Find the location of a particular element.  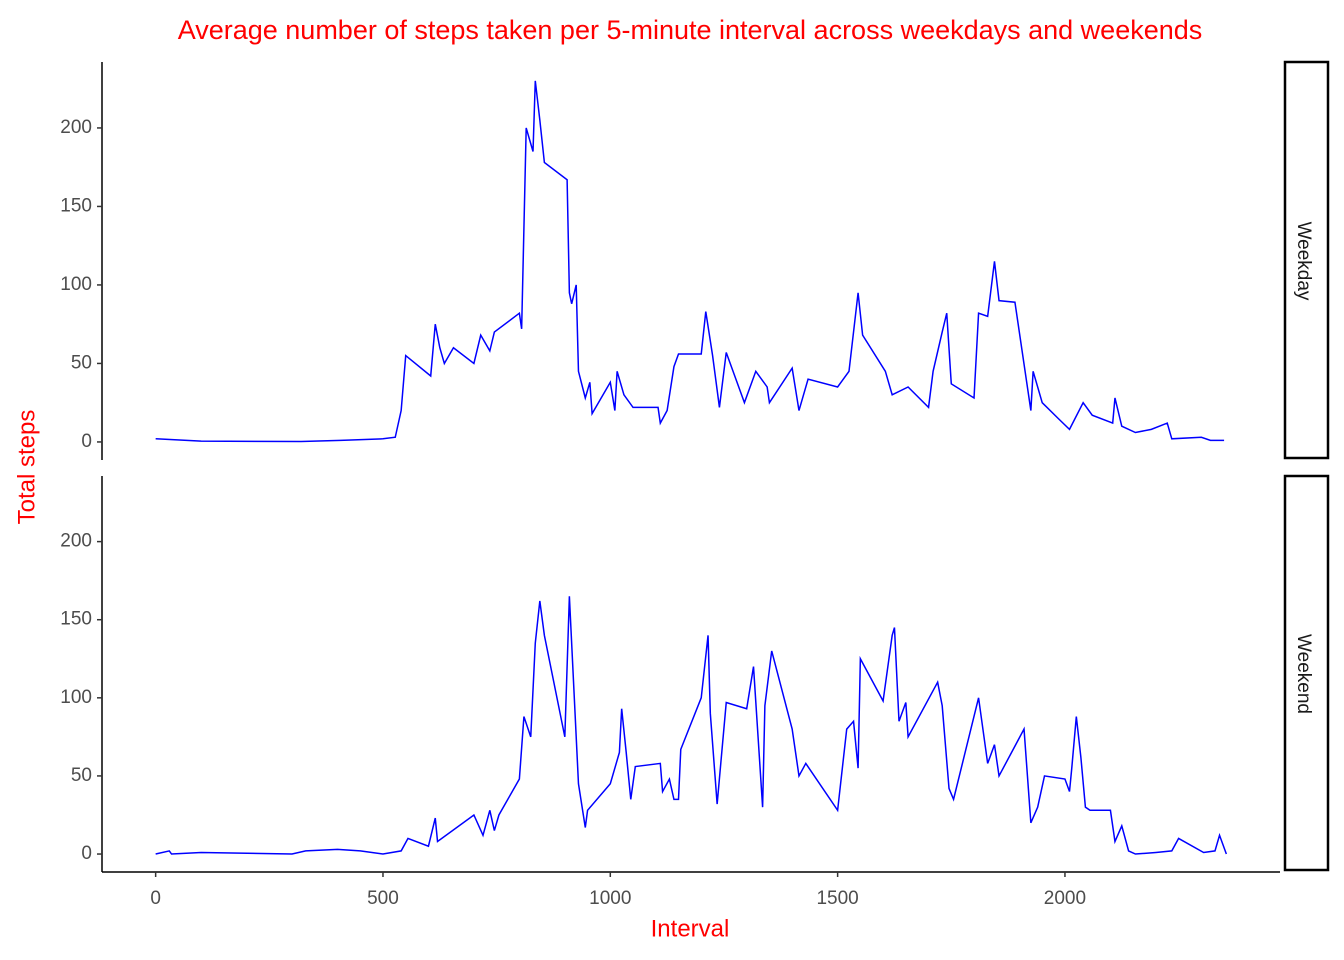

x-tick-label: 500 is located at coordinates (383, 898).